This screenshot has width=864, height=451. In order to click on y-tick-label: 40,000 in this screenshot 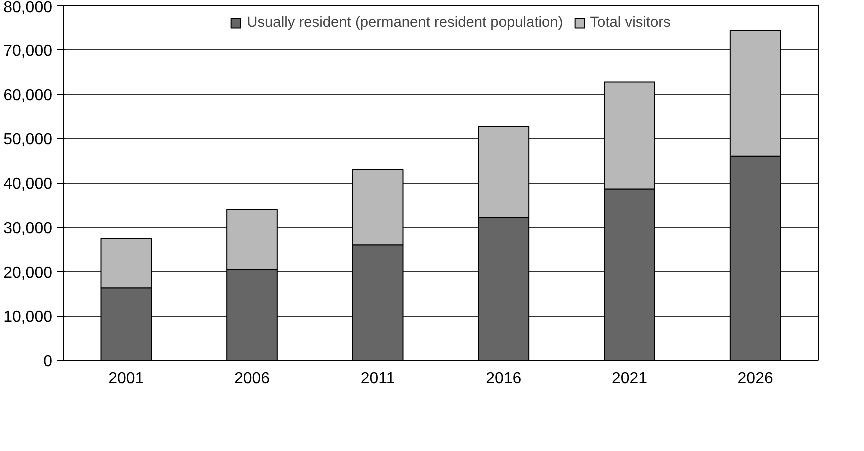, I will do `click(28, 184)`.